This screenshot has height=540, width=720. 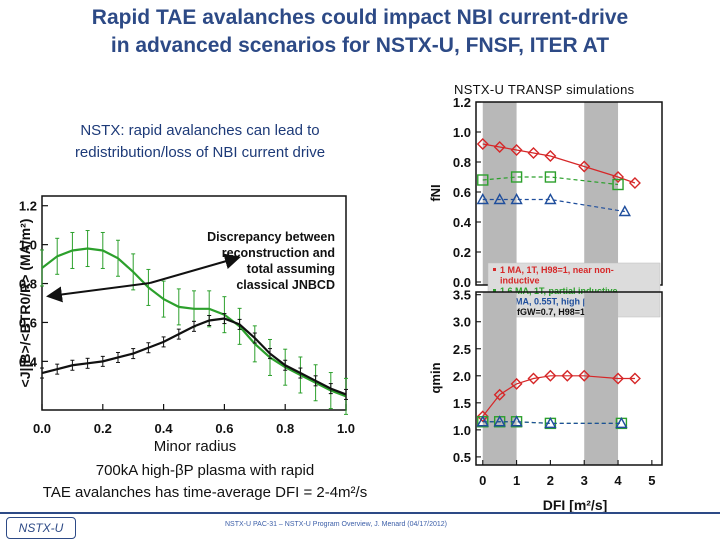 I want to click on profile-x-tick-label: 1.0, so click(x=346, y=428).